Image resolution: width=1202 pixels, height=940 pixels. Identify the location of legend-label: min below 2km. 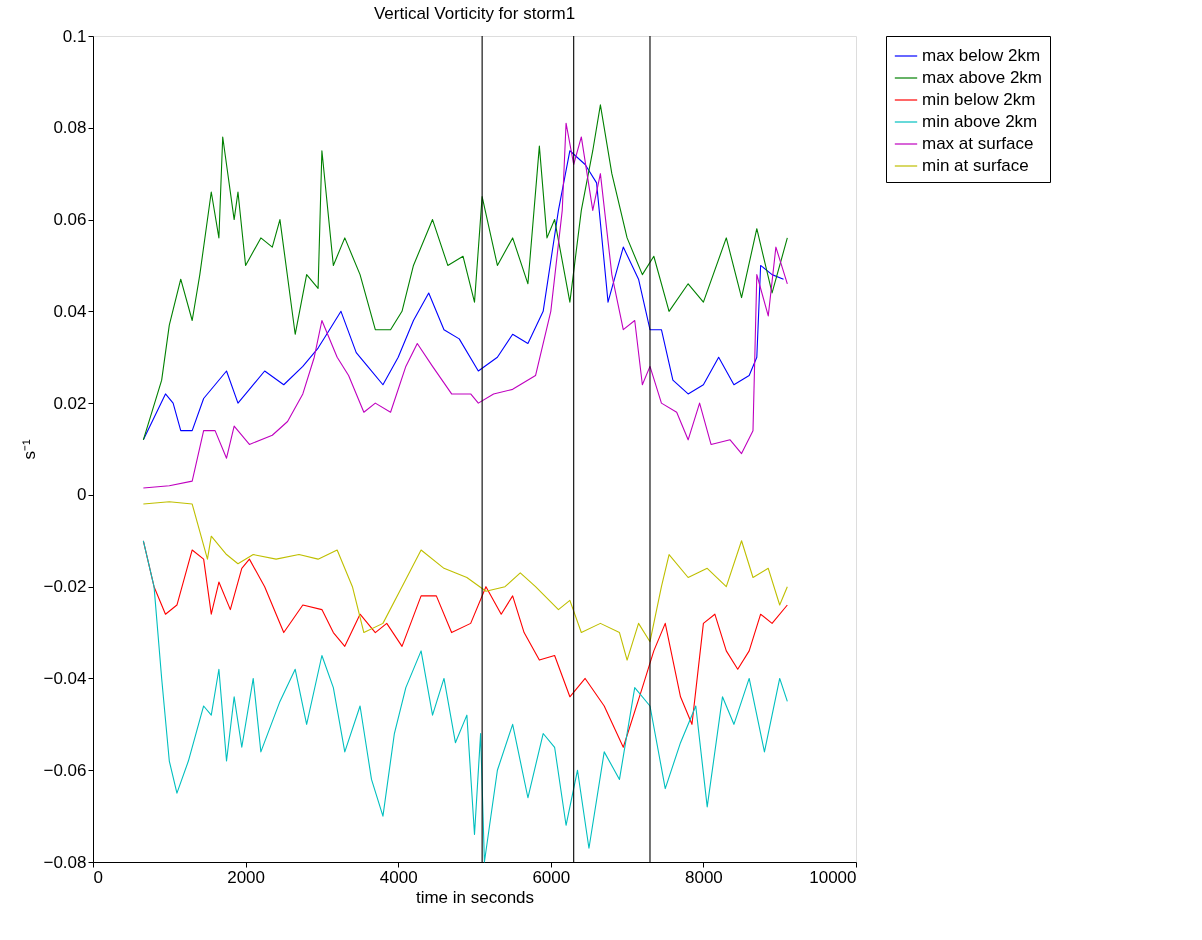
(979, 99).